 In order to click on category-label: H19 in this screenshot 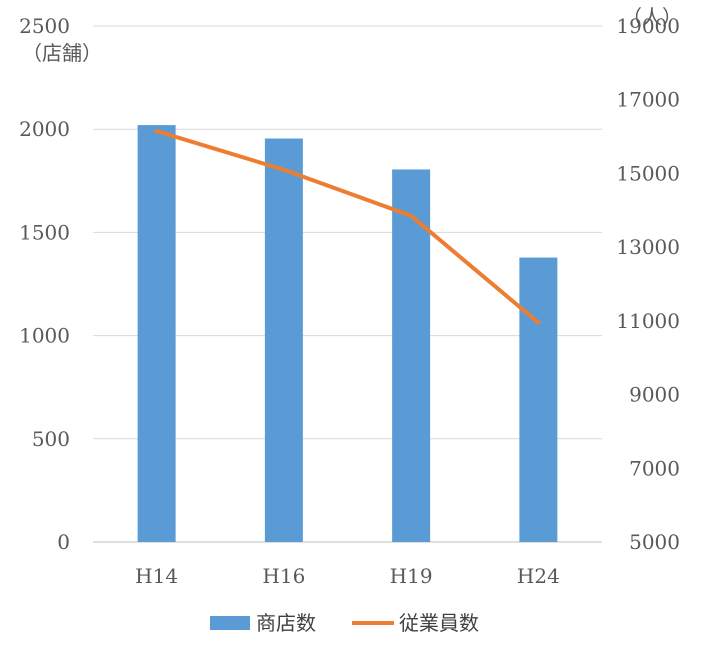, I will do `click(411, 576)`.